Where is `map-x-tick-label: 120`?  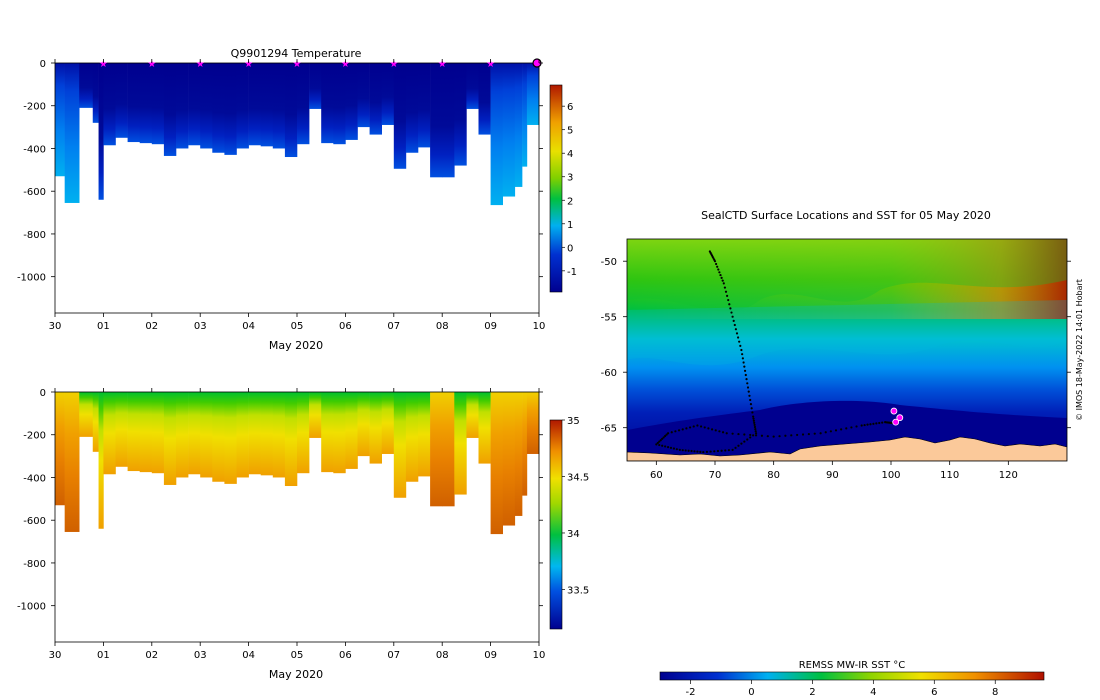
map-x-tick-label: 120 is located at coordinates (1008, 475).